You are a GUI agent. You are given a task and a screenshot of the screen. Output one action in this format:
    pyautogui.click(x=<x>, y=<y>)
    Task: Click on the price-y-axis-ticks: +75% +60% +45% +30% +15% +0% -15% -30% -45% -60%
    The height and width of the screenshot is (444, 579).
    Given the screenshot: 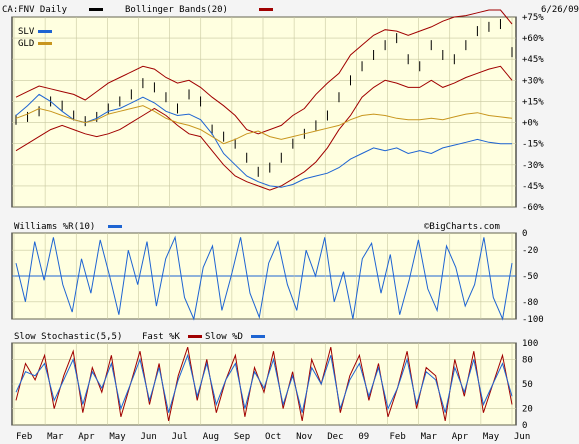 What is the action you would take?
    pyautogui.click(x=533, y=113)
    